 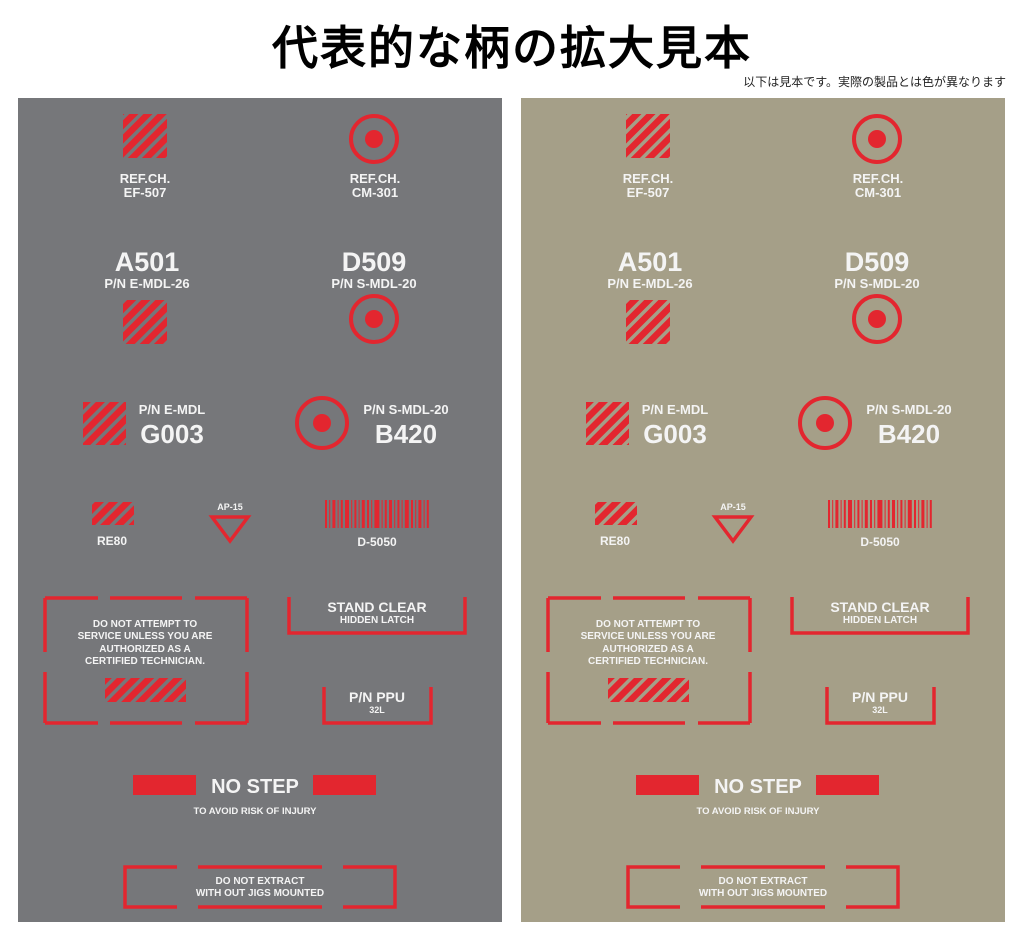 What do you see at coordinates (512, 48) in the screenshot?
I see `page-title: 代表的な柄の拡大見本` at bounding box center [512, 48].